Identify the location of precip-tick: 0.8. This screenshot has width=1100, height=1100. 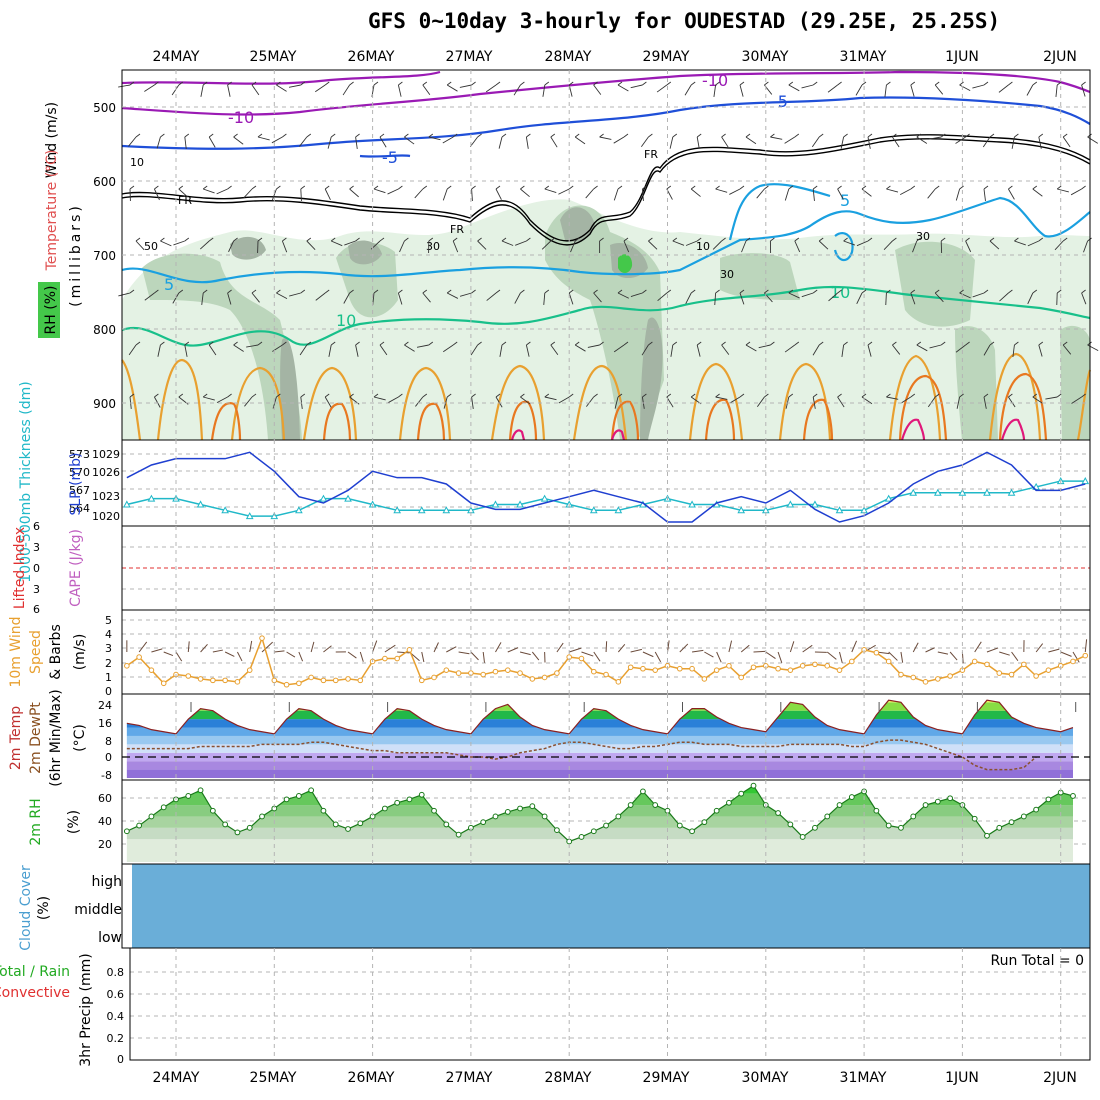
(116, 972).